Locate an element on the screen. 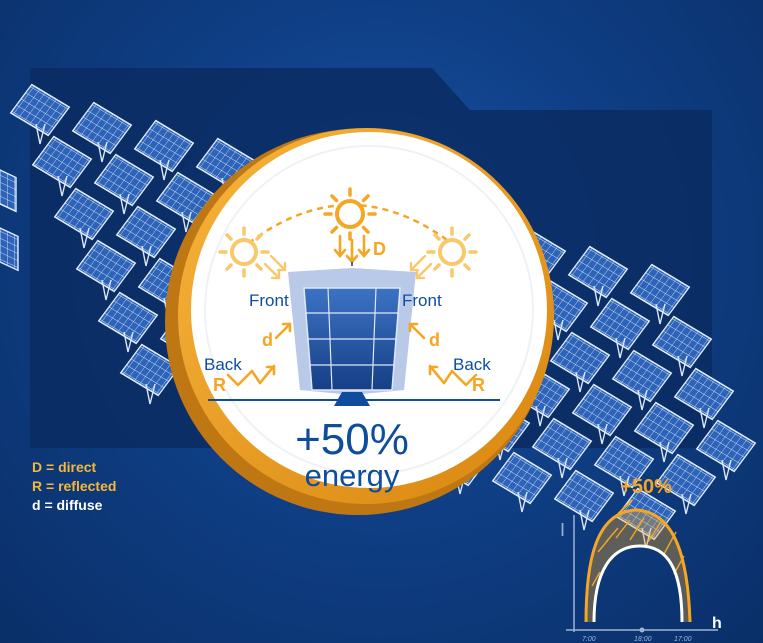  sun-left-icon is located at coordinates (244, 252).